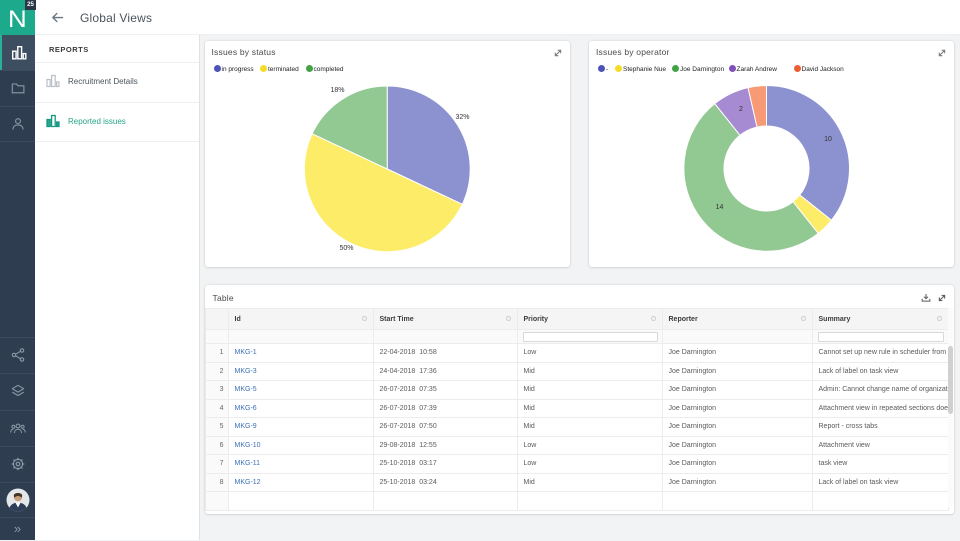  I want to click on svg-text: 50%, so click(346, 248).